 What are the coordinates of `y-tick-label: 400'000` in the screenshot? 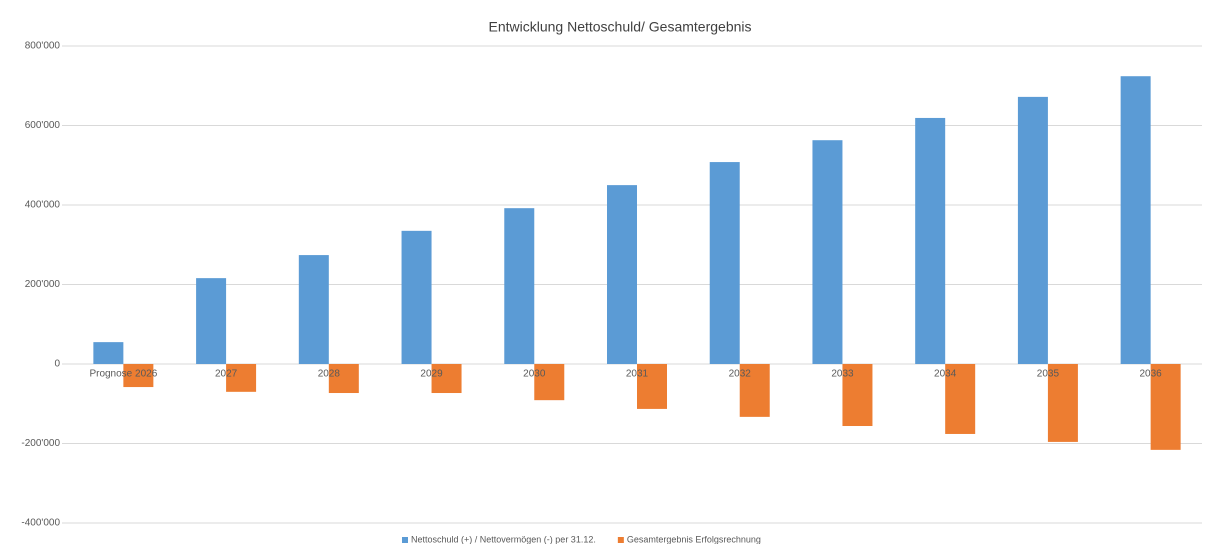 It's located at (43, 205).